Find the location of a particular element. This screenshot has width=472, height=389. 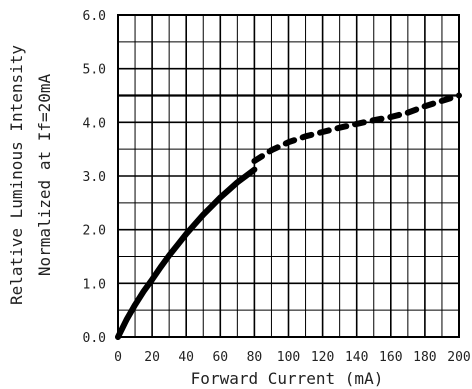

y-tick-labels: 0.0 1.0 2.0 3.0 4.0 5.0 6.0 is located at coordinates (94, 177).